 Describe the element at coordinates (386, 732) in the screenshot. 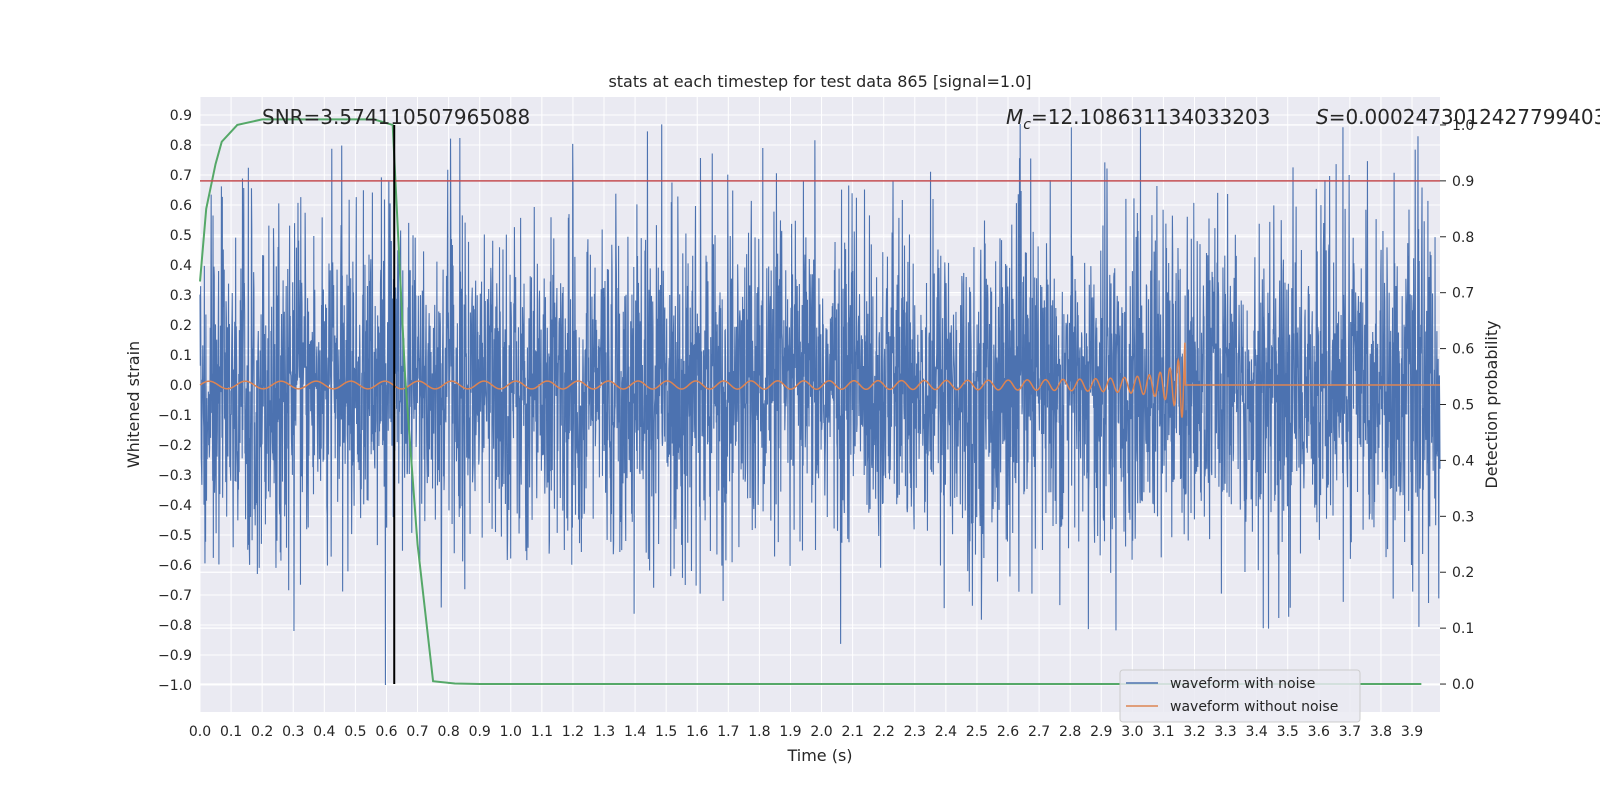

I see `x-tick-label: 0.6` at that location.